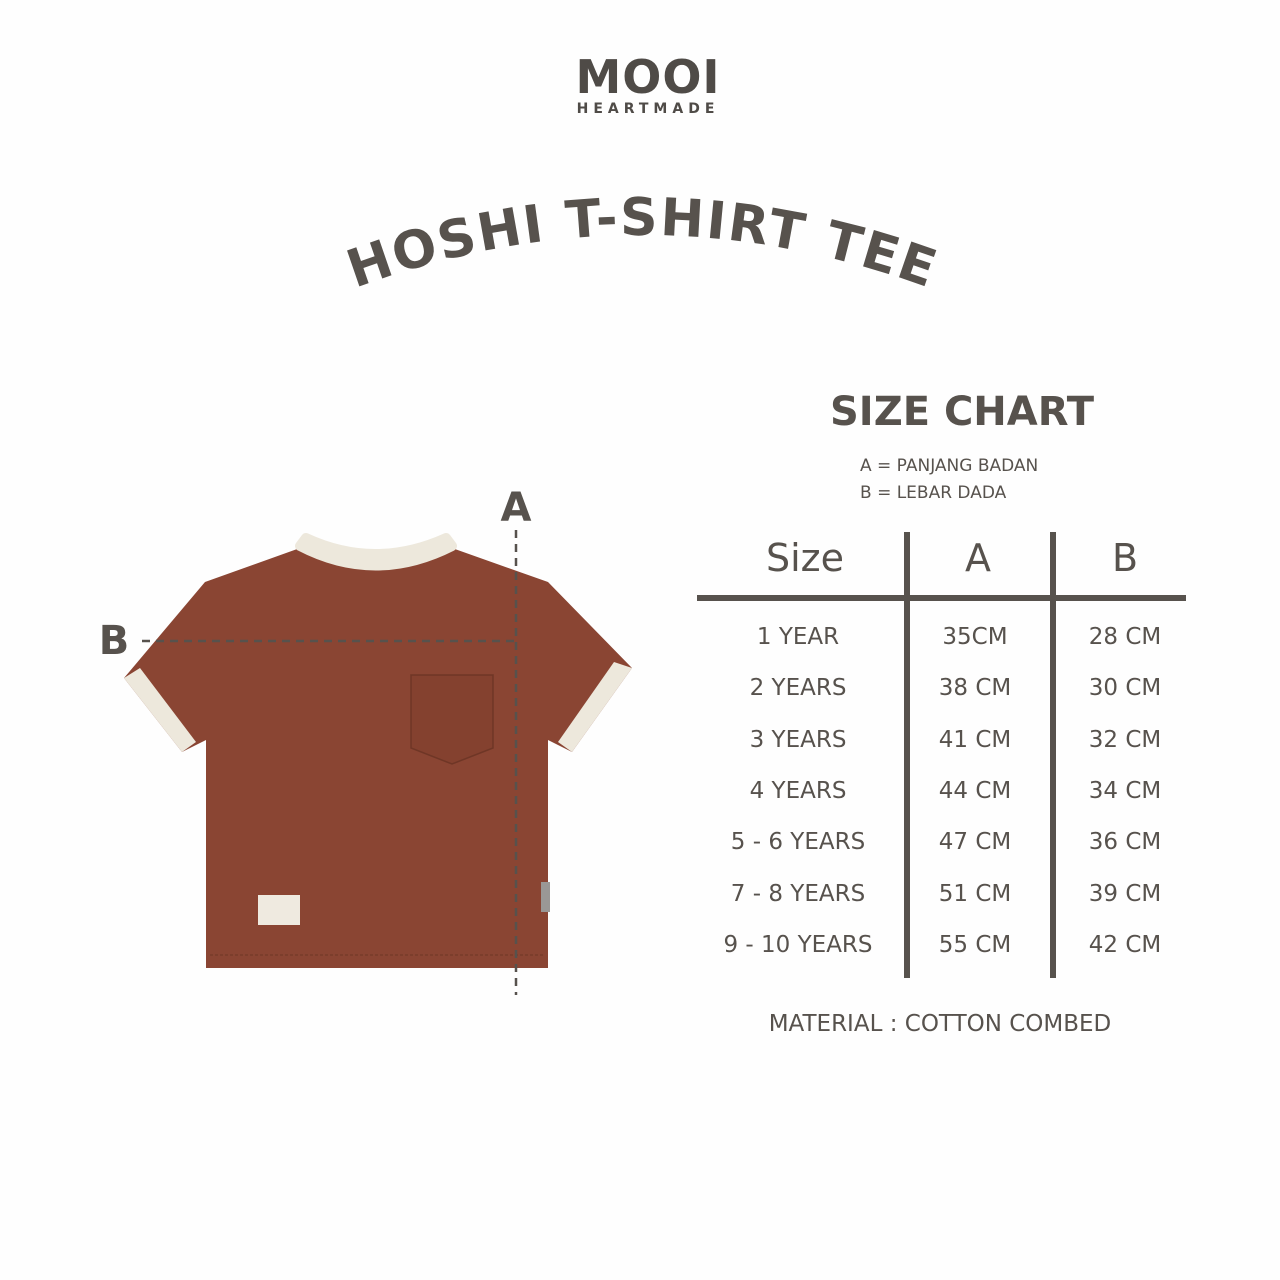 This screenshot has width=1280, height=1280. What do you see at coordinates (1125, 558) in the screenshot?
I see `column-header-b: B` at bounding box center [1125, 558].